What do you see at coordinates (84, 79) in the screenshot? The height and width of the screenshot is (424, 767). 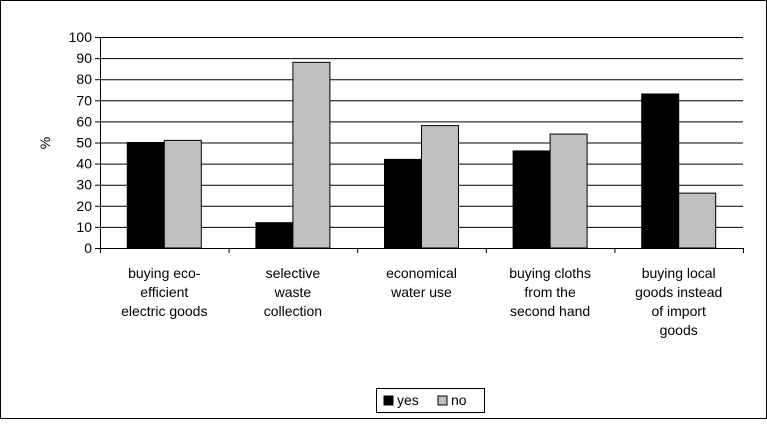 I see `y-tick-label: 80` at bounding box center [84, 79].